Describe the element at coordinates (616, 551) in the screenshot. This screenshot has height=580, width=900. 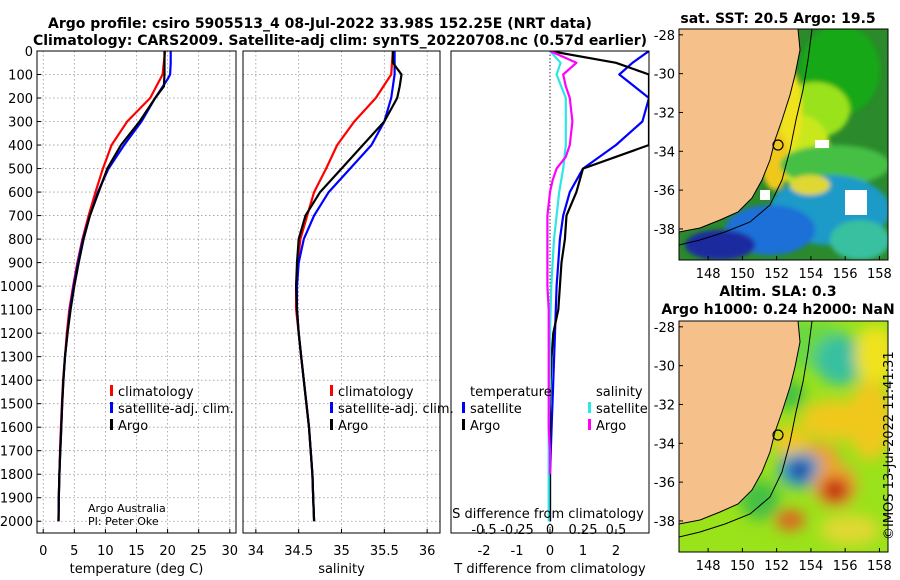
I see `x-tick-label: 2` at that location.